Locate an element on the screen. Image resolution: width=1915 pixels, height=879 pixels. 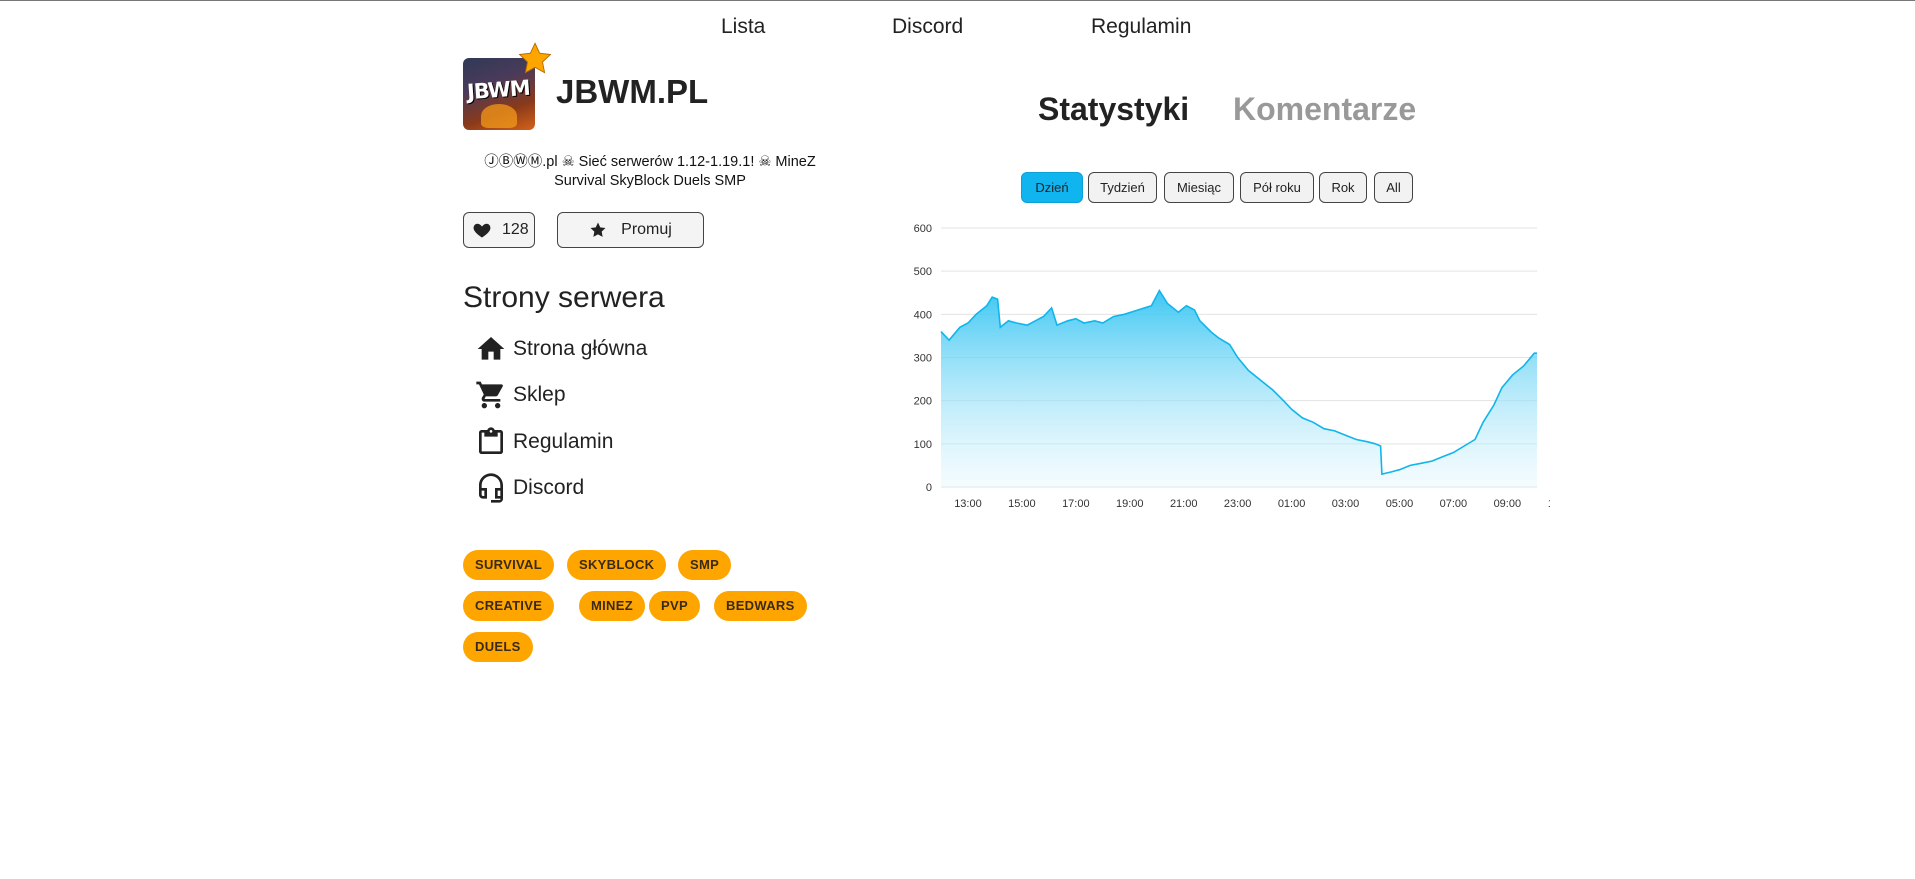
logo-text: JBWM is located at coordinates (498, 90).